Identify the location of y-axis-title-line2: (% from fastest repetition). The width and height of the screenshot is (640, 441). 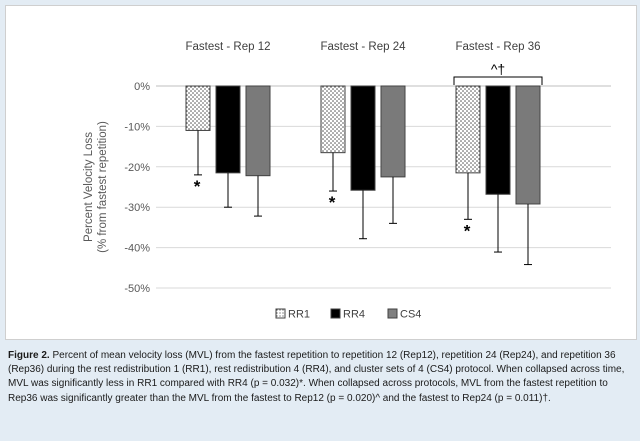
(103, 187).